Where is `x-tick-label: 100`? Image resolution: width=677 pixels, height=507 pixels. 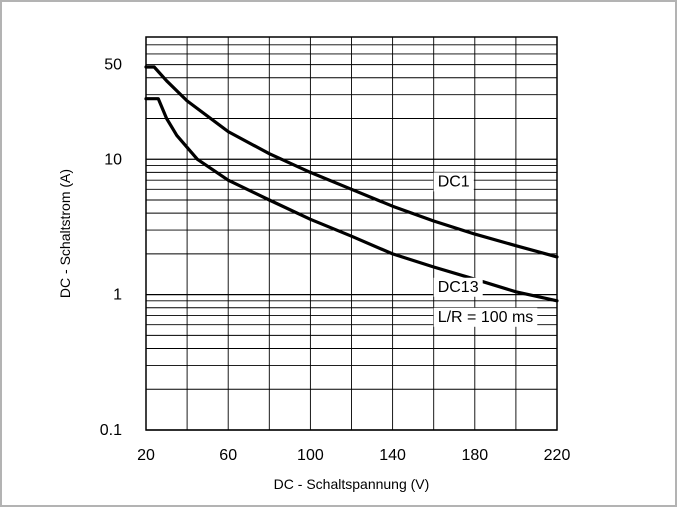
x-tick-label: 100 is located at coordinates (310, 455).